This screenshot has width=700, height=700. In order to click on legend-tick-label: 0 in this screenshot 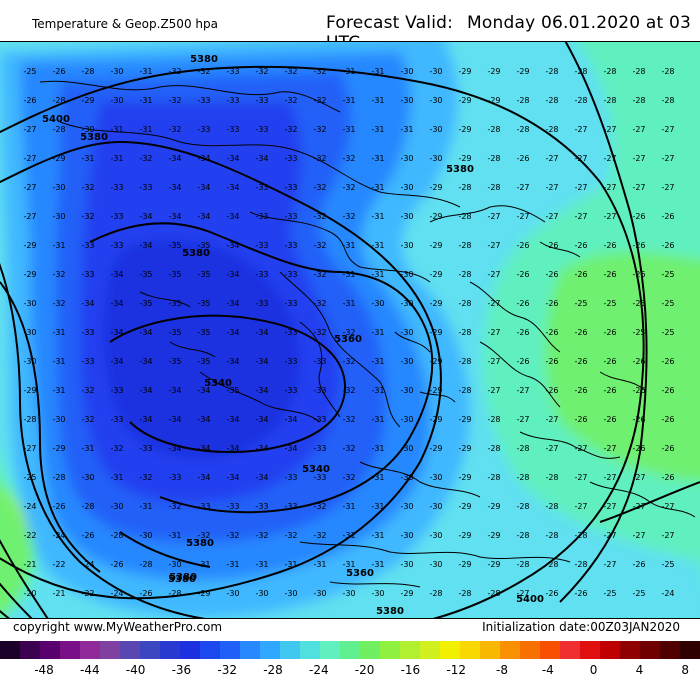, I will do `click(593, 670)`.